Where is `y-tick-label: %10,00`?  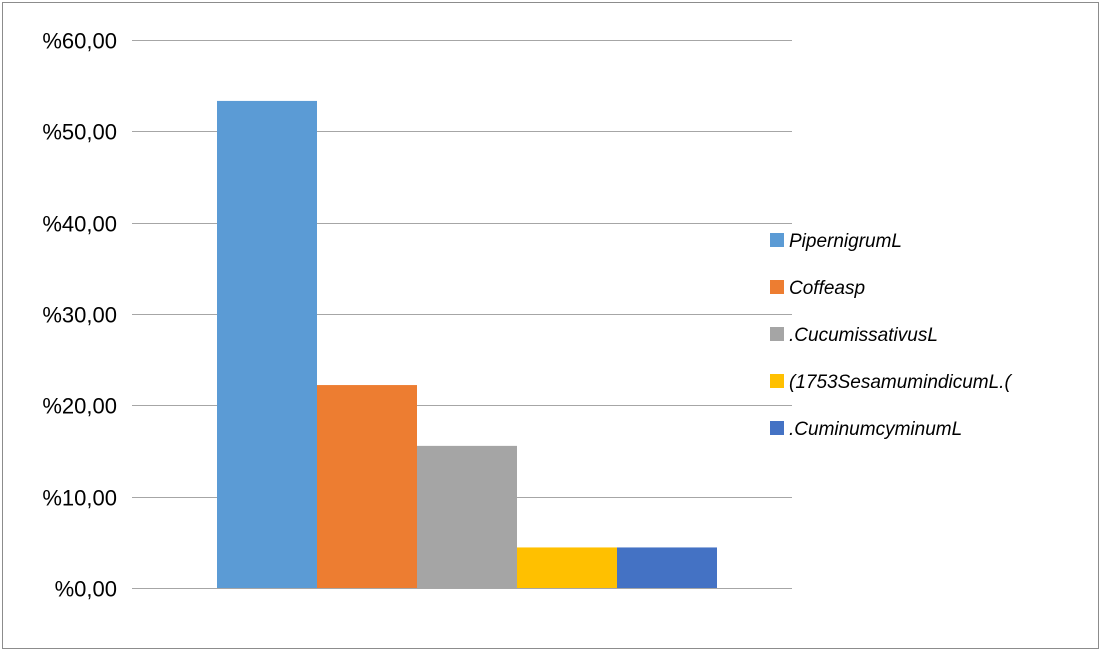 y-tick-label: %10,00 is located at coordinates (79, 498).